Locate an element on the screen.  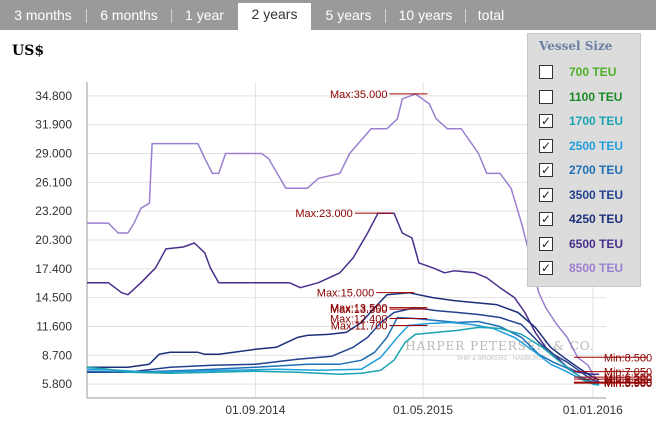
legend-item: 1100 TEU is located at coordinates (589, 99).